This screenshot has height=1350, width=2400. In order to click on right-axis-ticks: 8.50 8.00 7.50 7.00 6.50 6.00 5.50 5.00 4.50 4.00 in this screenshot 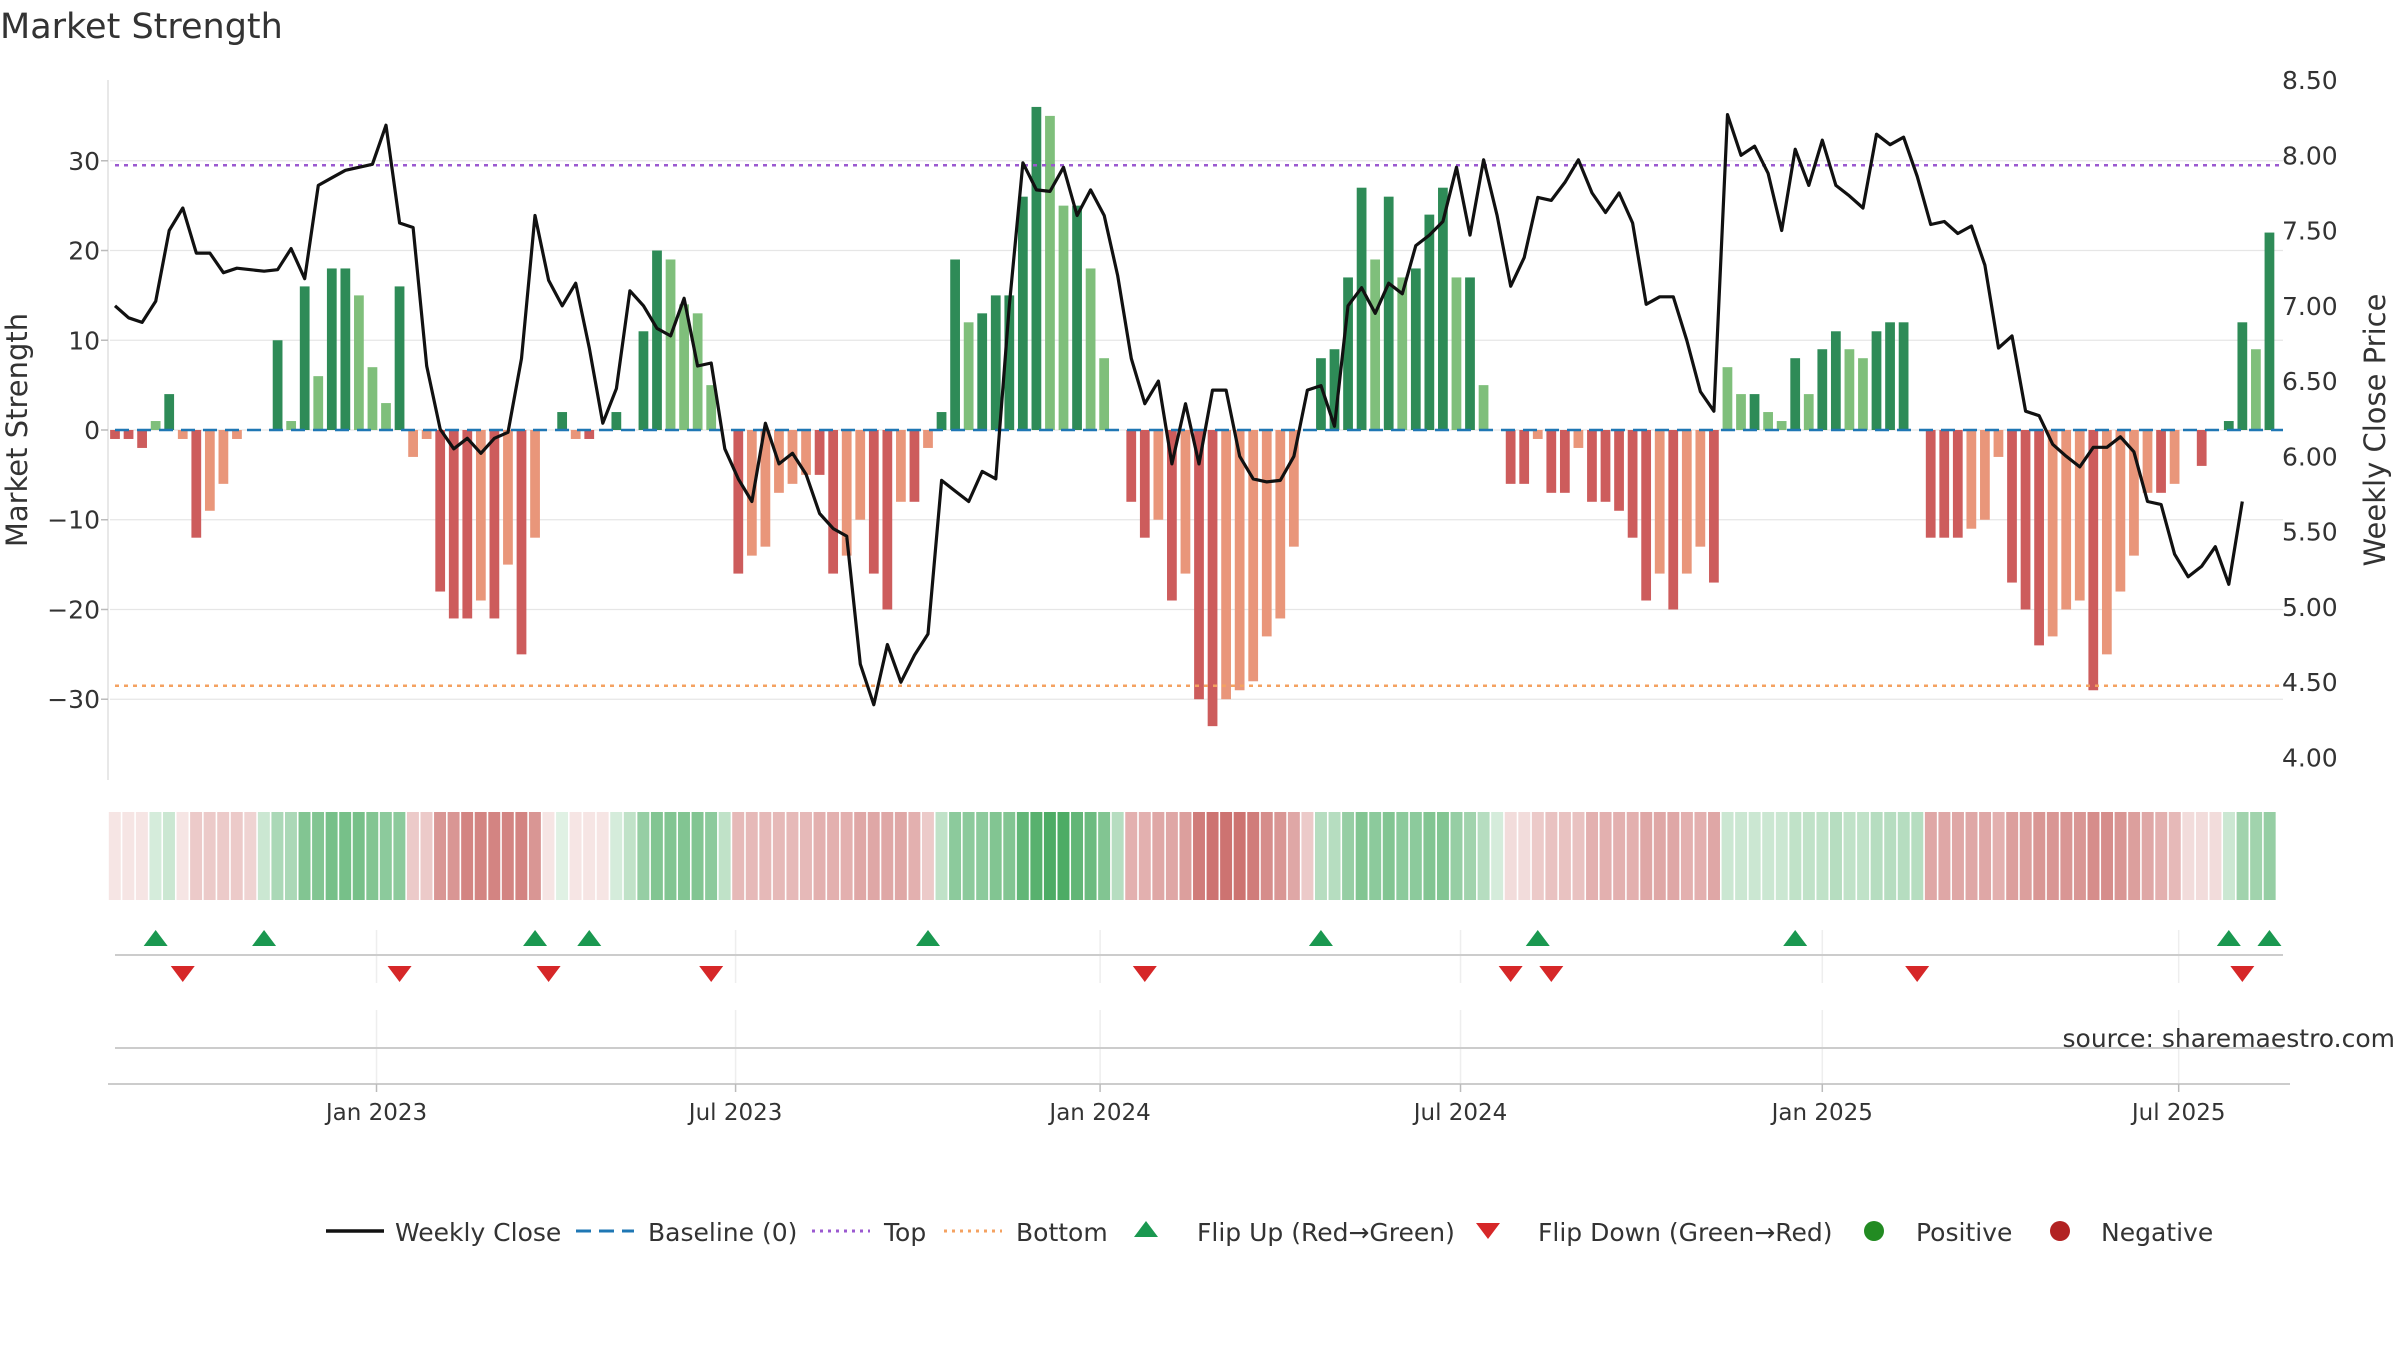, I will do `click(2310, 419)`.